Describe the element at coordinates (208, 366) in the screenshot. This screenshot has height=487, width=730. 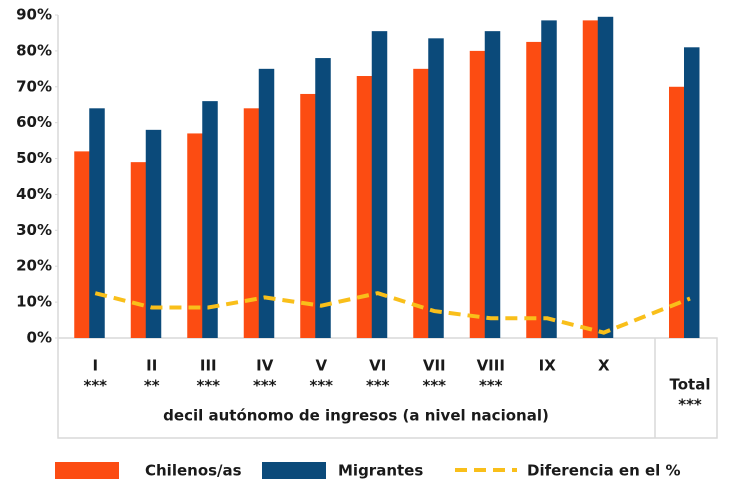
I see `x-tick-label: III` at that location.